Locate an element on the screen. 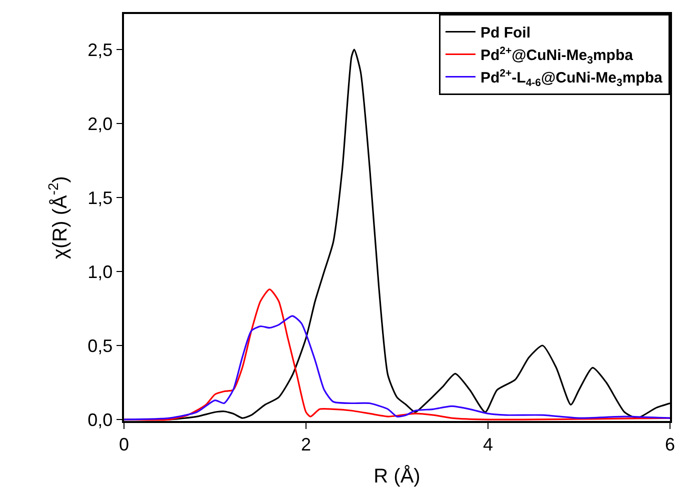  legend-label: Pd Foil is located at coordinates (505, 33).